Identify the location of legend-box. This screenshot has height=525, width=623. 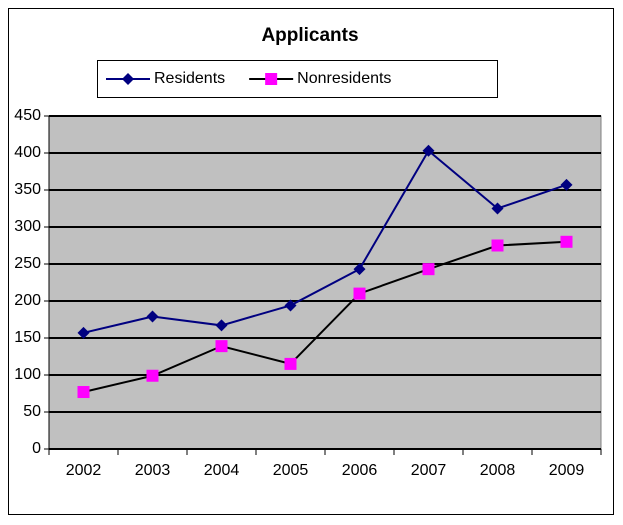
(297, 79).